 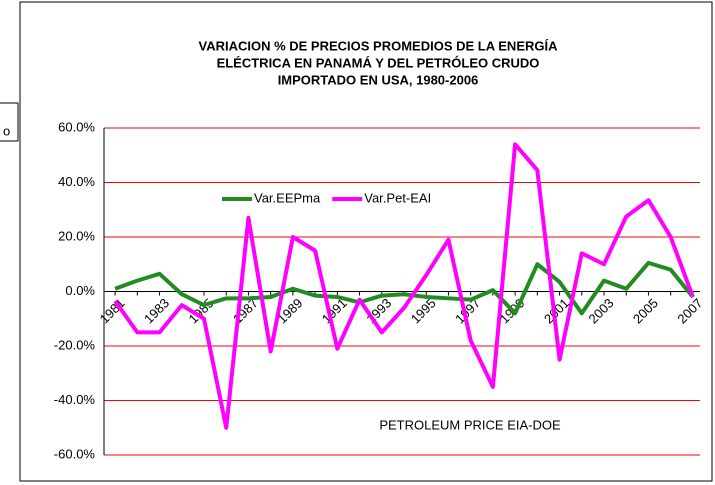 I want to click on y-tick-label: 20.0%, so click(x=76, y=235).